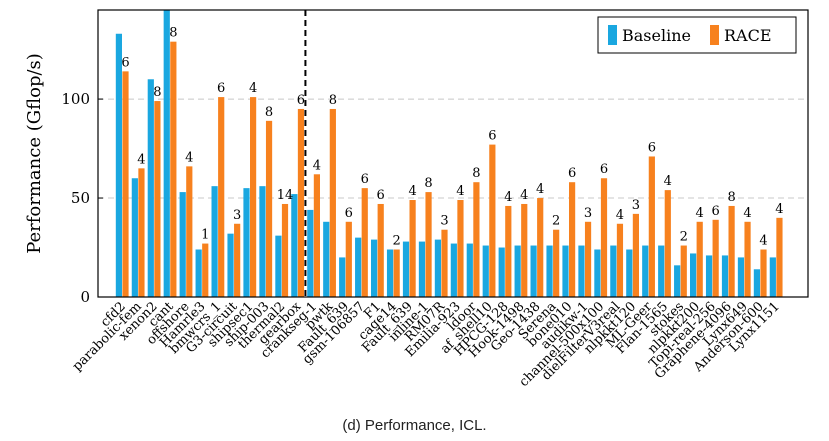  Describe the element at coordinates (714, 35) in the screenshot. I see `legend-swatch-race` at that location.